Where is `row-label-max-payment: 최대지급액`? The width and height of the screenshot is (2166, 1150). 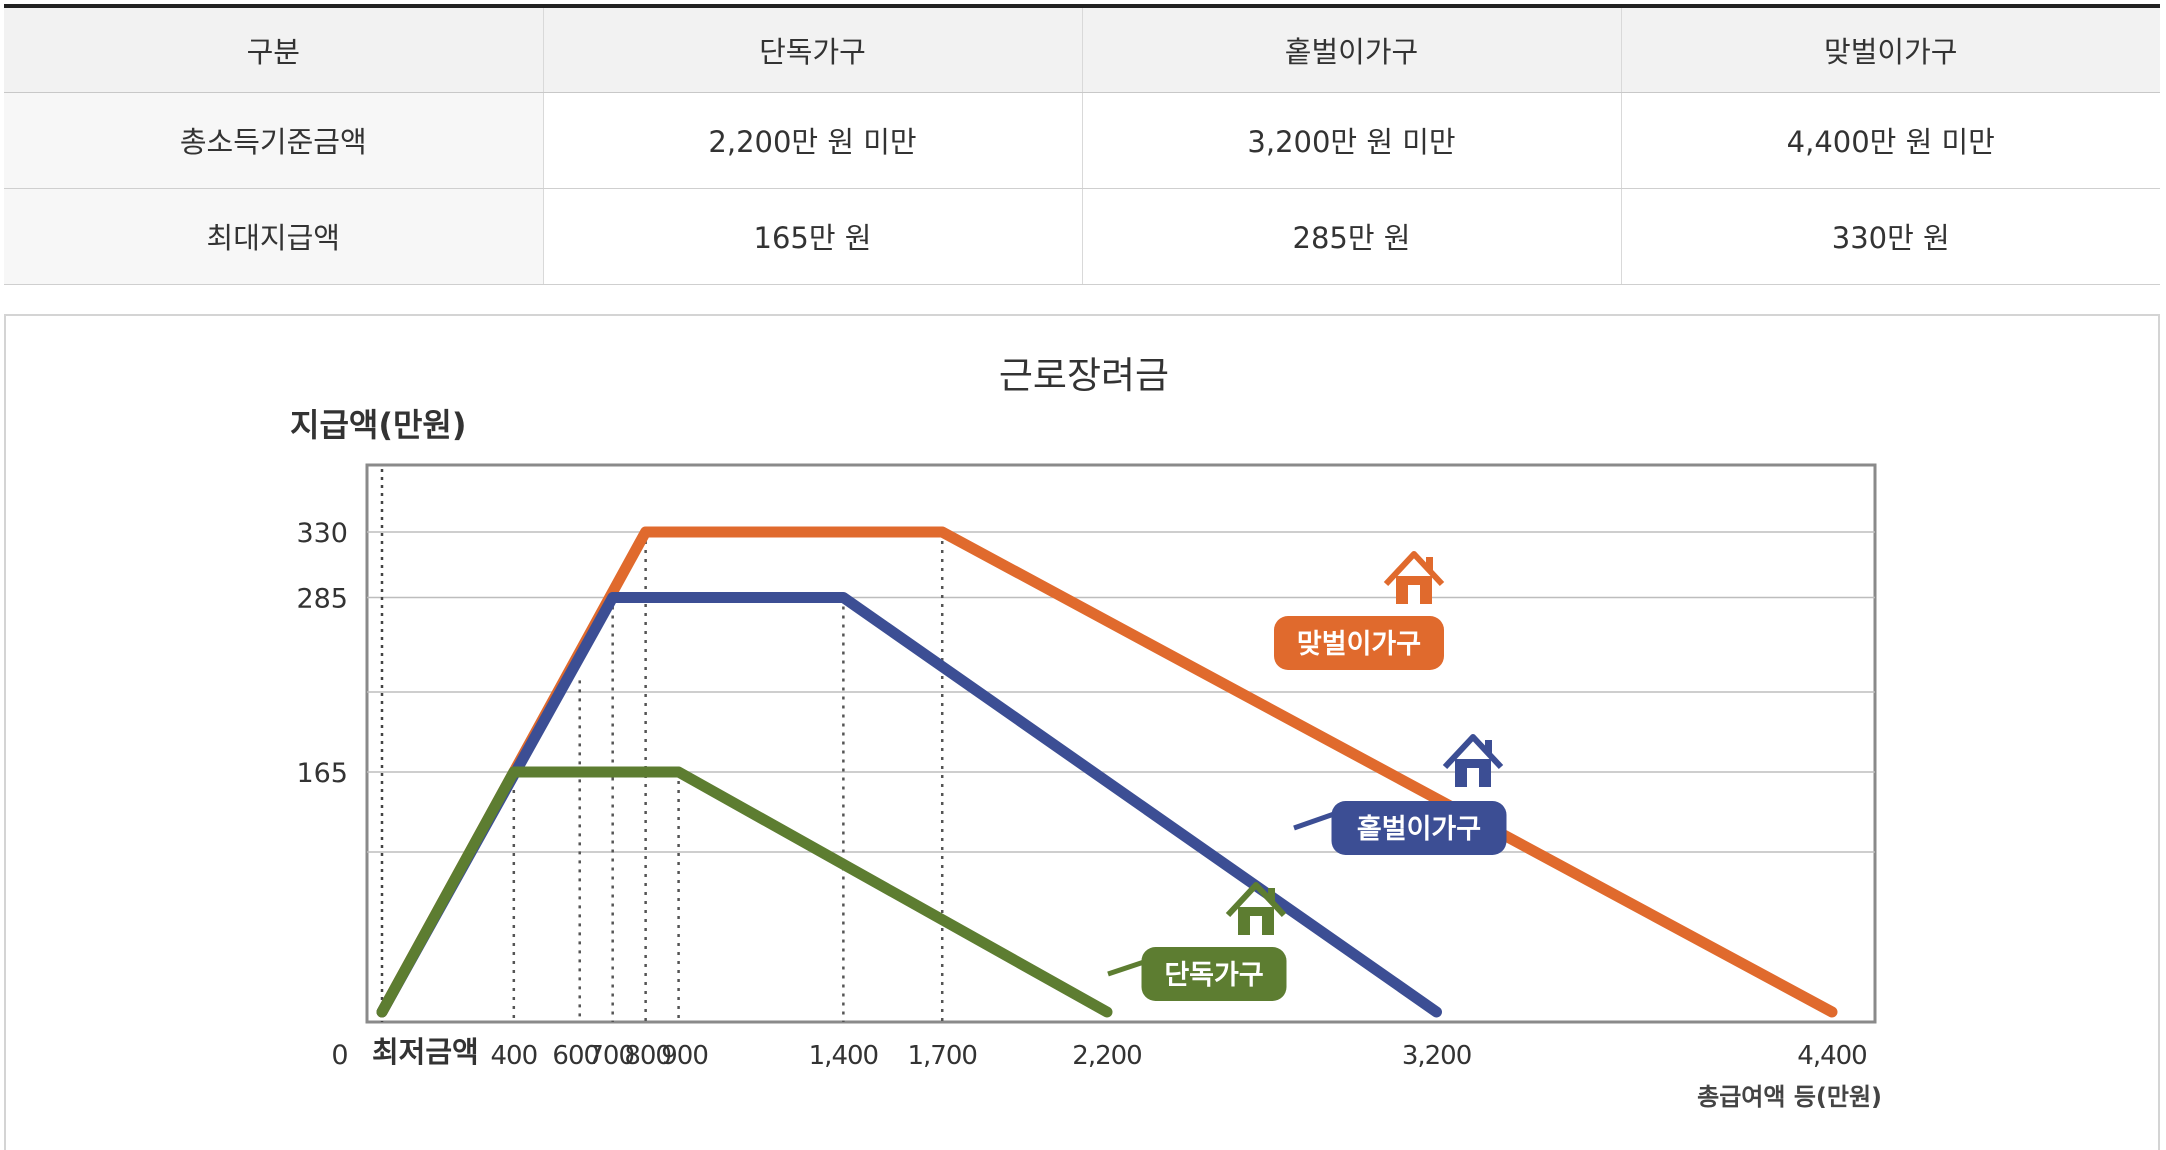
row-label-max-payment: 최대지급액 is located at coordinates (274, 236).